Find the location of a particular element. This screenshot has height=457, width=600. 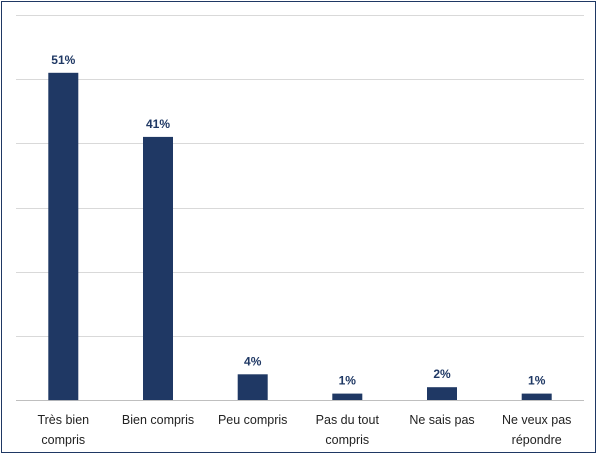

category-label: Pas du tout is located at coordinates (348, 420).